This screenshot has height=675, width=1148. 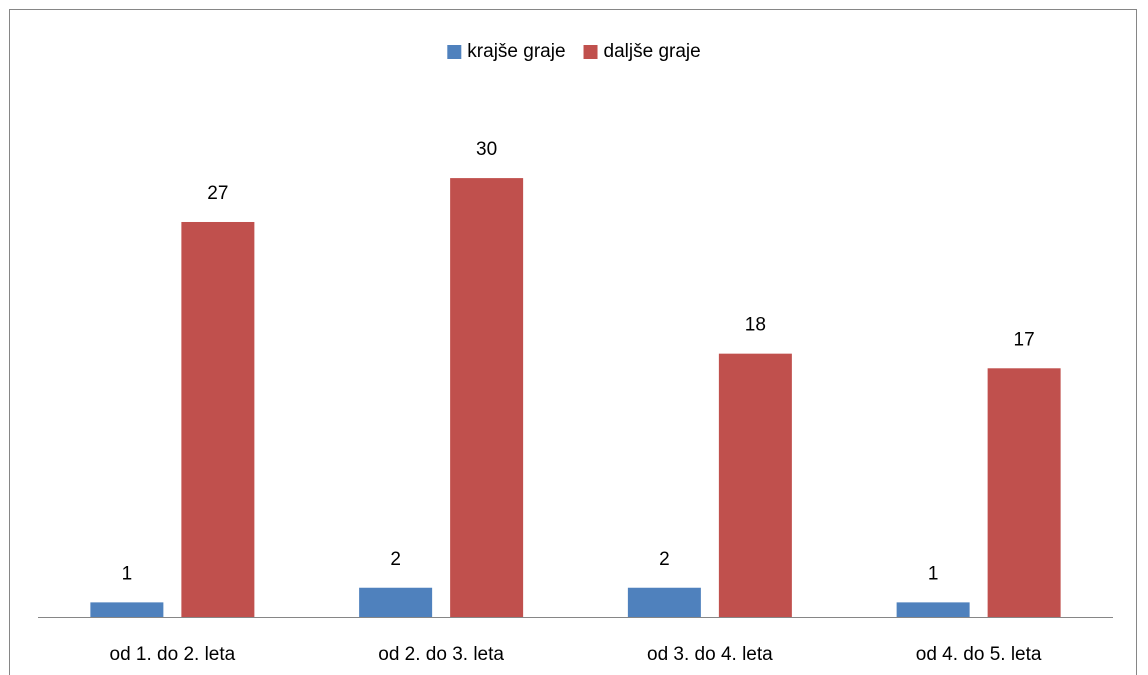 I want to click on legend-label: daljše graje, so click(x=652, y=51).